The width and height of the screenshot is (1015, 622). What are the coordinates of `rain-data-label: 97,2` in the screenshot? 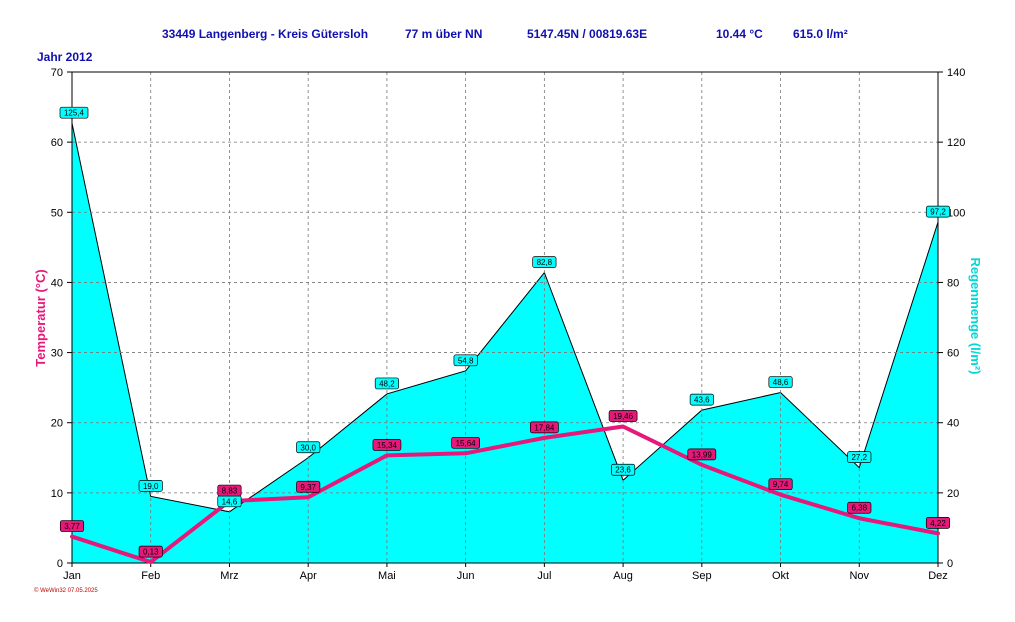 It's located at (938, 212).